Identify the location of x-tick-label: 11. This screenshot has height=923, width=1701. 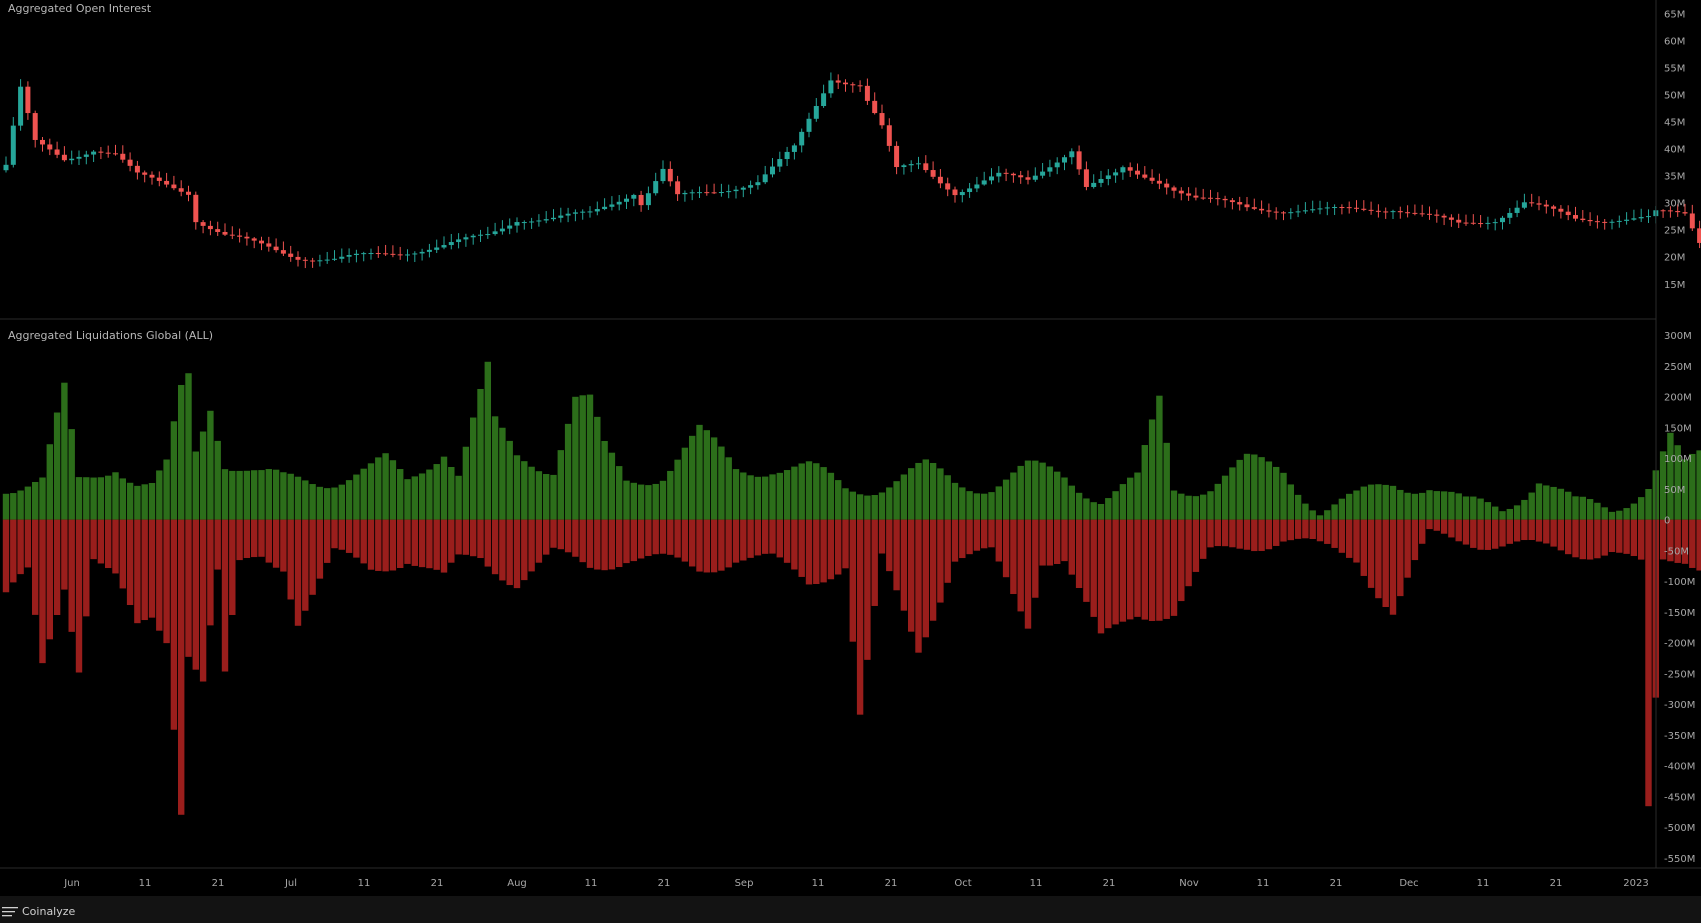
(818, 883).